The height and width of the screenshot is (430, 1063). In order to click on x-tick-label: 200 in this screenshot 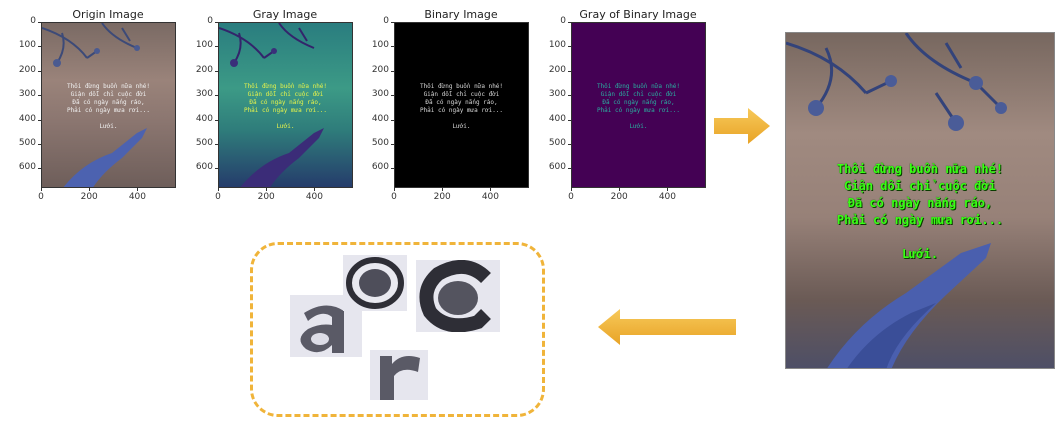, I will do `click(442, 197)`.